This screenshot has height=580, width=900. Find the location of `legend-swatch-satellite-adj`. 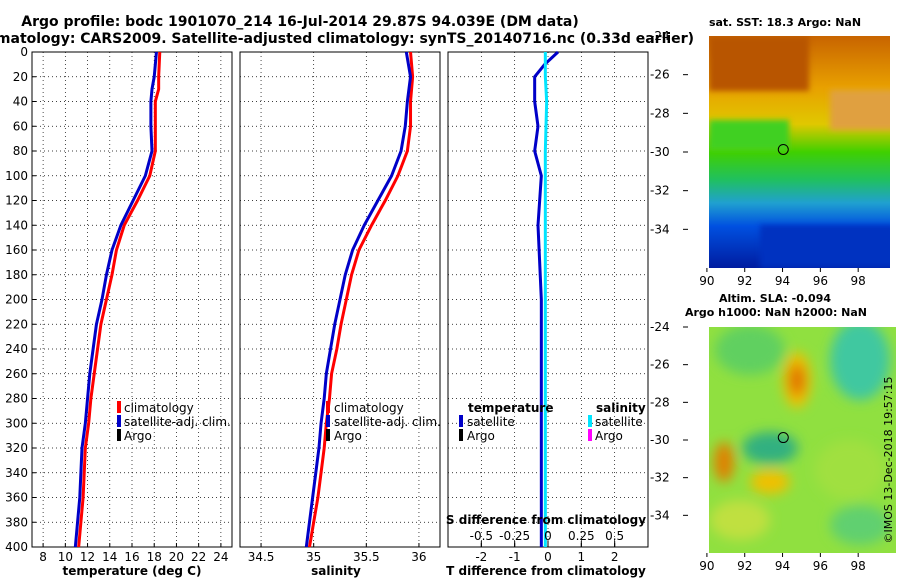

legend-swatch-satellite-adj is located at coordinates (119, 421).